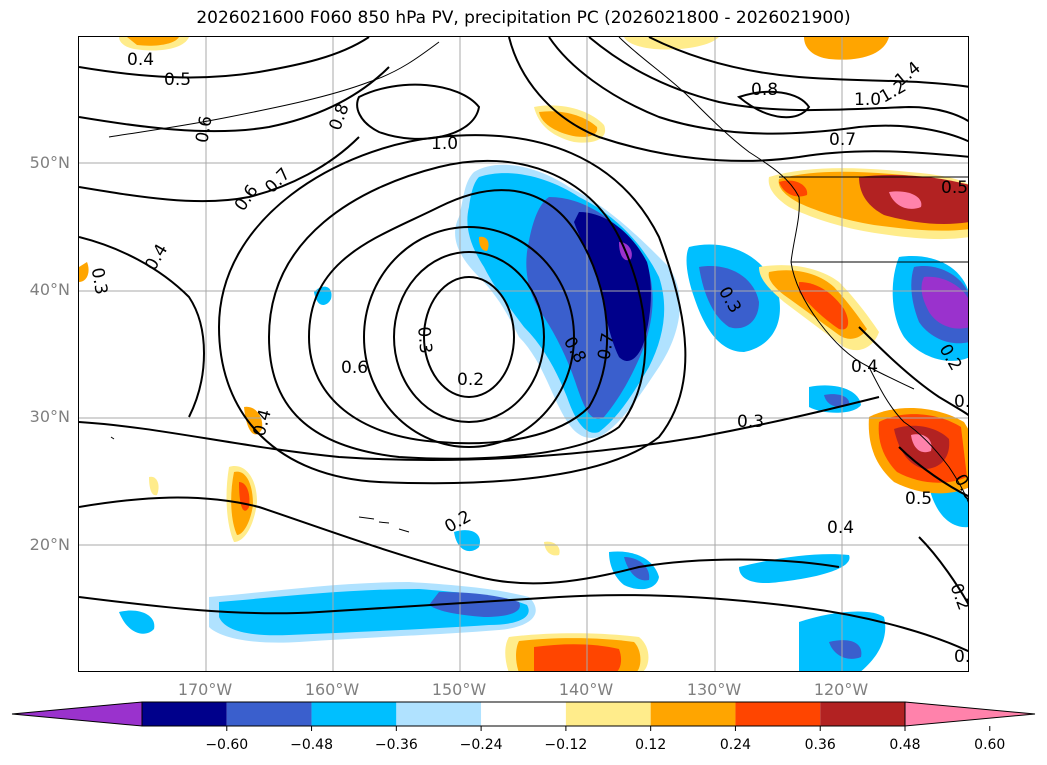 This screenshot has width=1047, height=765. Describe the element at coordinates (990, 745) in the screenshot. I see `colorbar-tick-label: 0.60` at that location.